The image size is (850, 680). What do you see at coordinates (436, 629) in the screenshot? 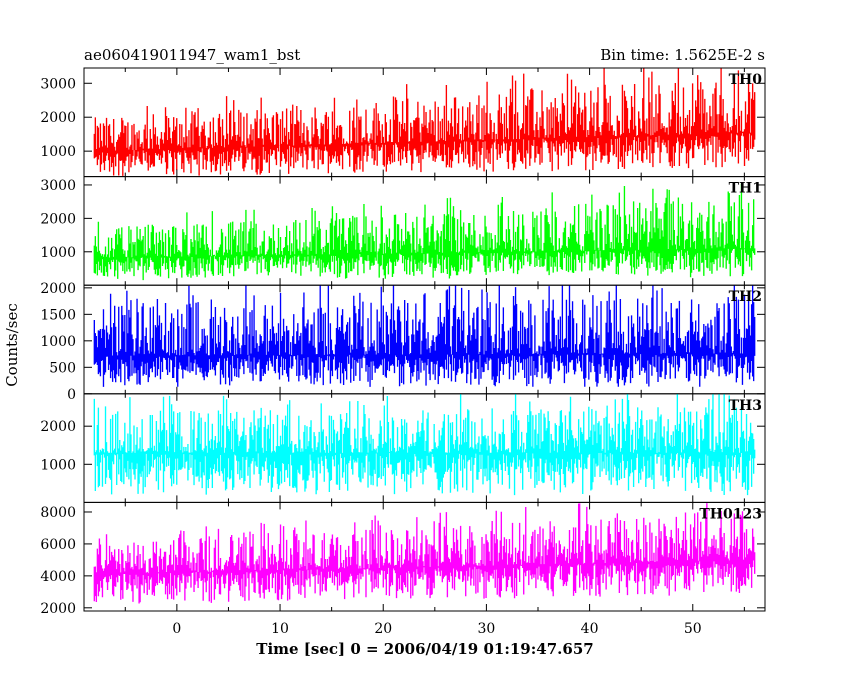
I see `x-axis: 0 10 20 30 40 50` at bounding box center [436, 629].